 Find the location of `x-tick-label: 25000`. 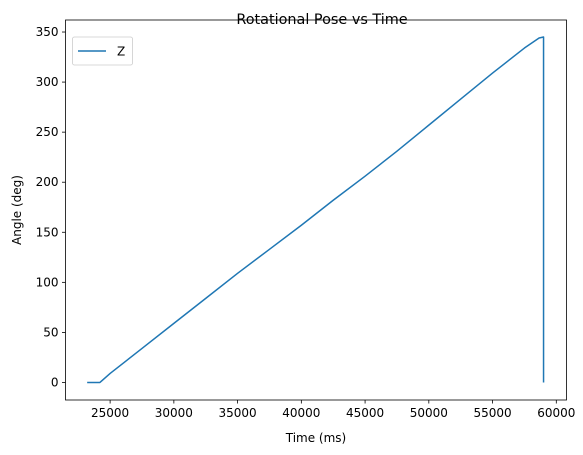

x-tick-label: 25000 is located at coordinates (110, 413).